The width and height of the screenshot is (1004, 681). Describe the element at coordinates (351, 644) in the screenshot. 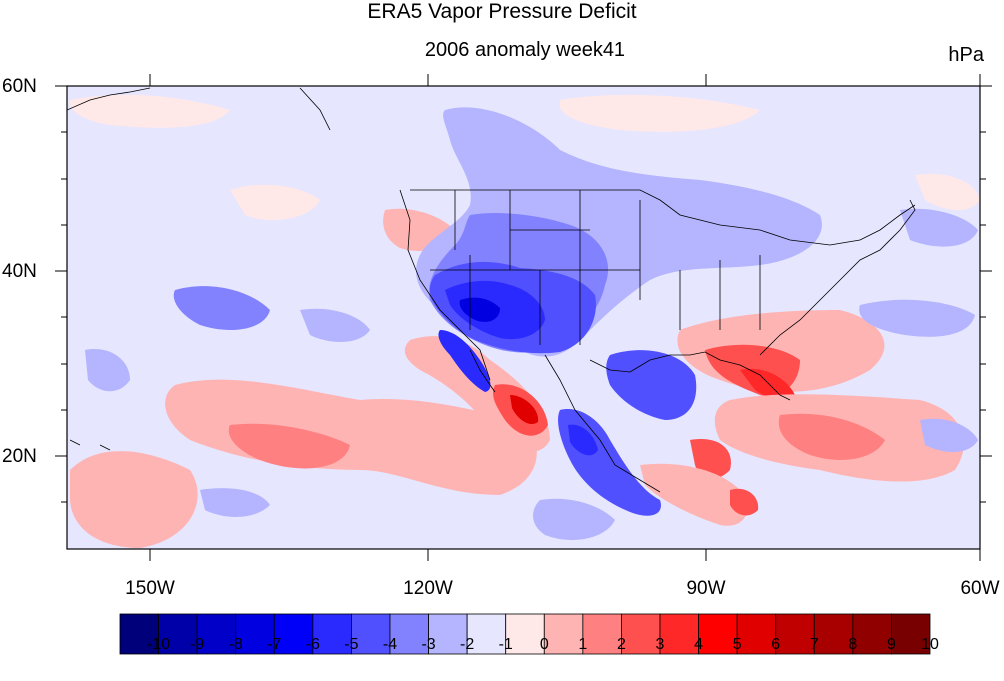

I see `colorbar-tick-label: -5` at that location.